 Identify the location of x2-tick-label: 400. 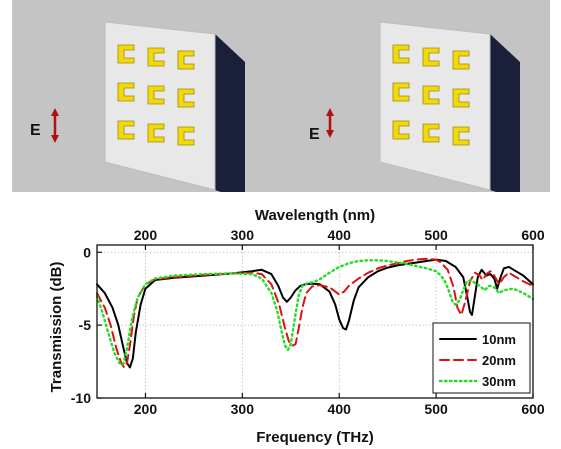
(340, 235).